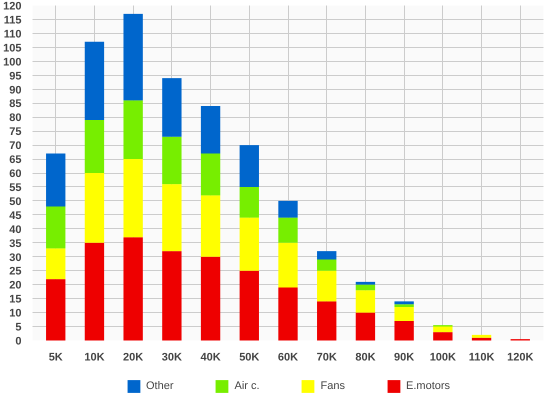 Image resolution: width=548 pixels, height=406 pixels. I want to click on x-tick-label: 30K, so click(172, 358).